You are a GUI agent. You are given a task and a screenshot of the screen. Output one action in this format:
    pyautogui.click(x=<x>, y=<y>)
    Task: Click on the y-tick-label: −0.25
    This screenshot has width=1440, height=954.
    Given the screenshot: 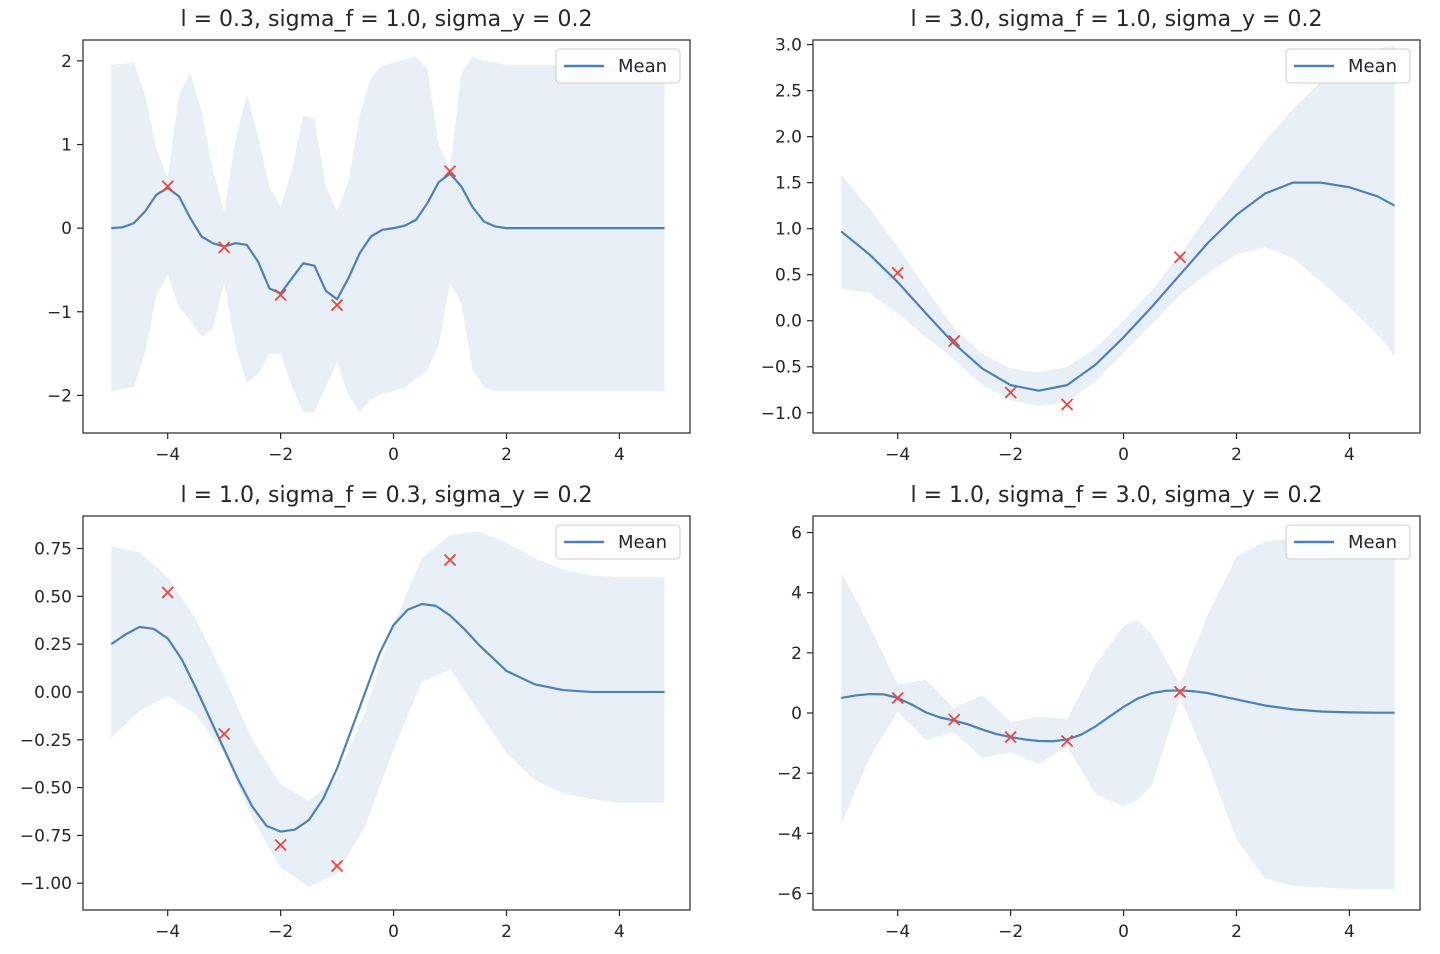 What is the action you would take?
    pyautogui.click(x=46, y=741)
    